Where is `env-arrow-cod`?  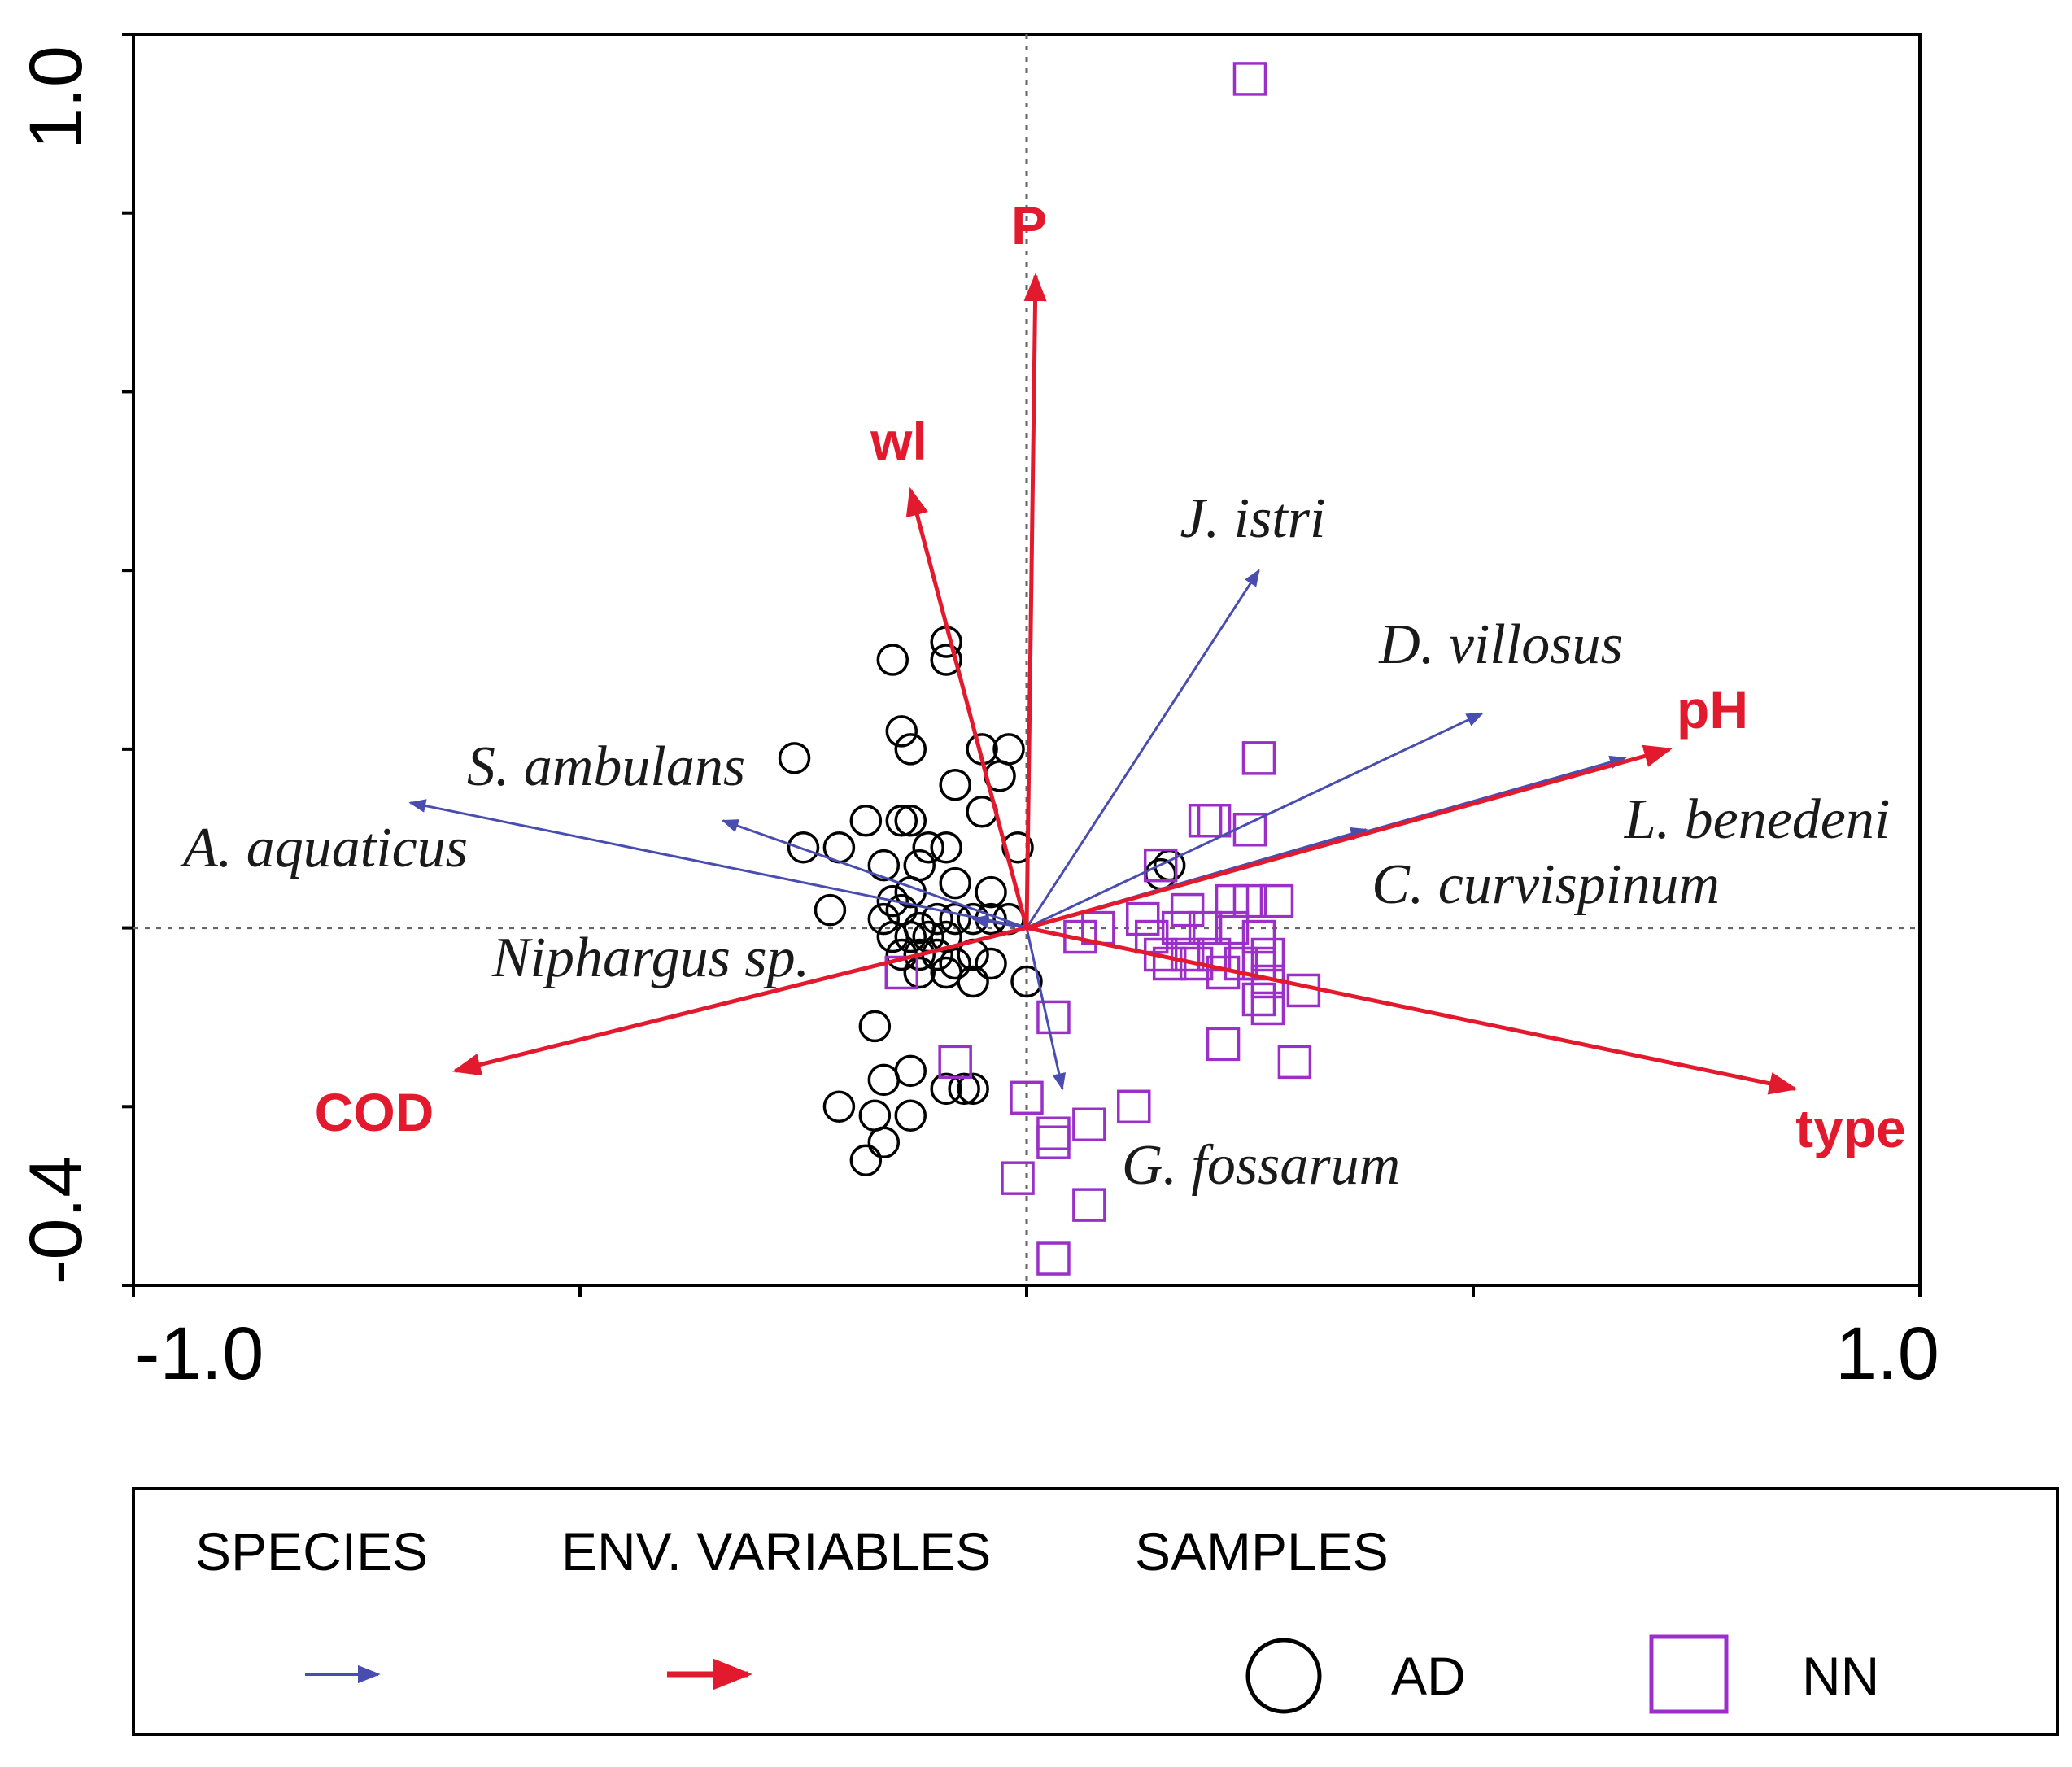
env-arrow-cod is located at coordinates (739, 1001).